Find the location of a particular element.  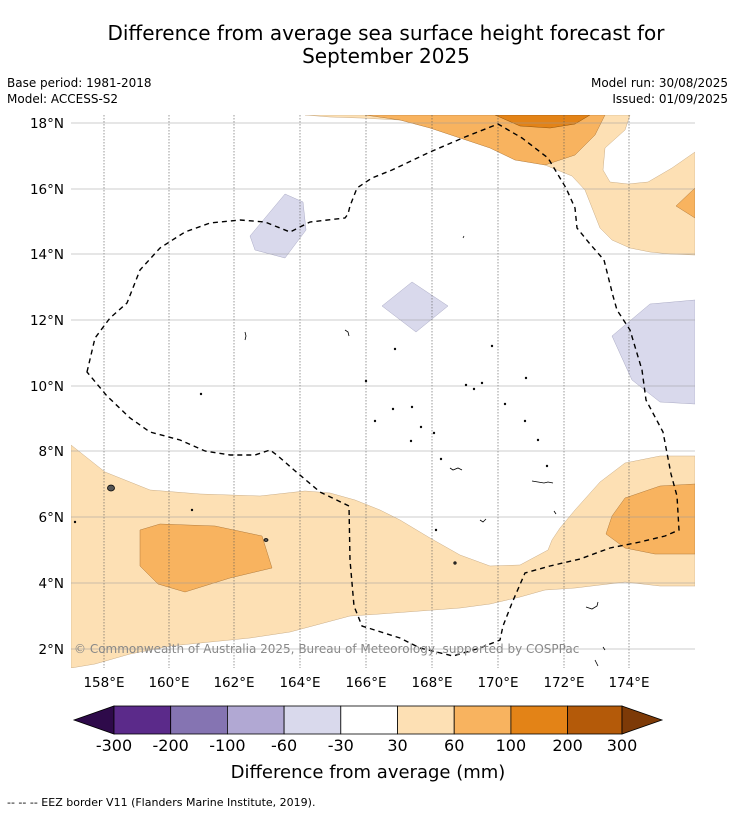

colorbar-tick-label: -100 is located at coordinates (227, 745).